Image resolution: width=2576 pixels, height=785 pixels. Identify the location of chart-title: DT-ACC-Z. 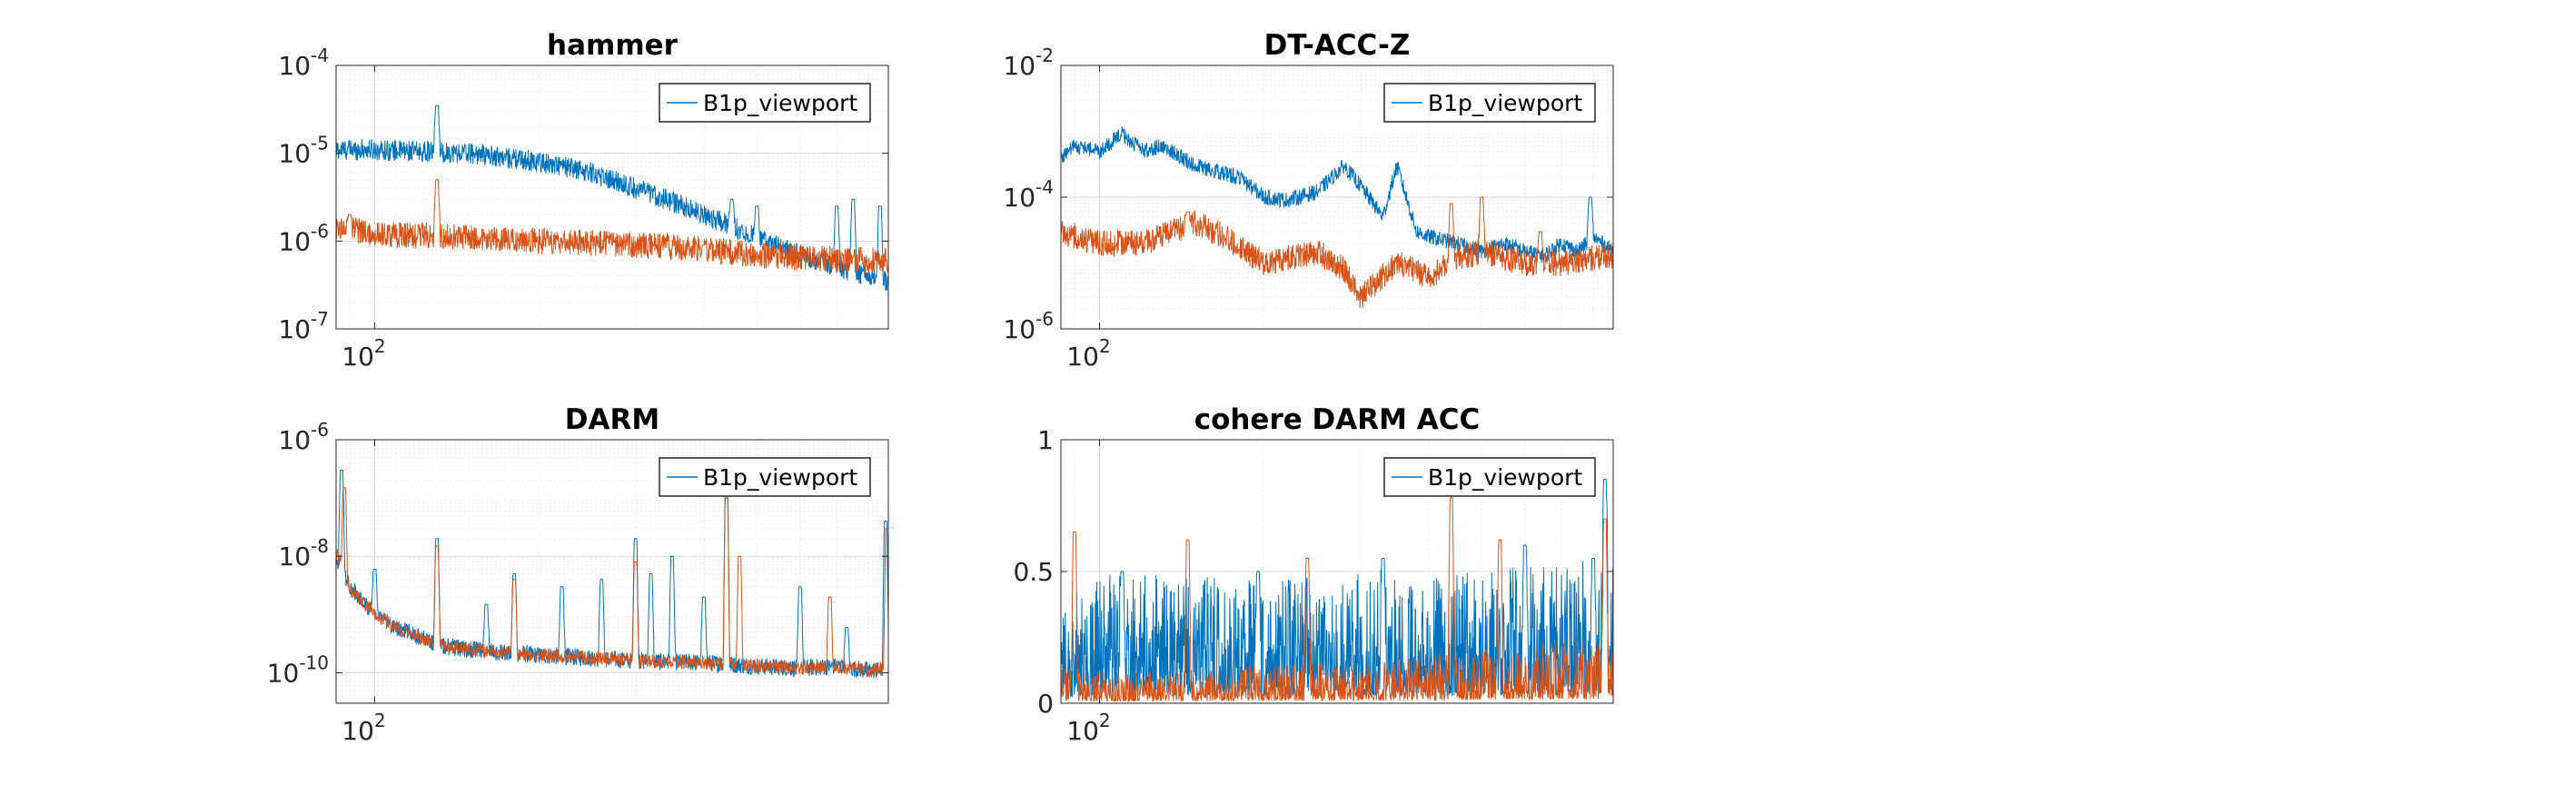
(1337, 45).